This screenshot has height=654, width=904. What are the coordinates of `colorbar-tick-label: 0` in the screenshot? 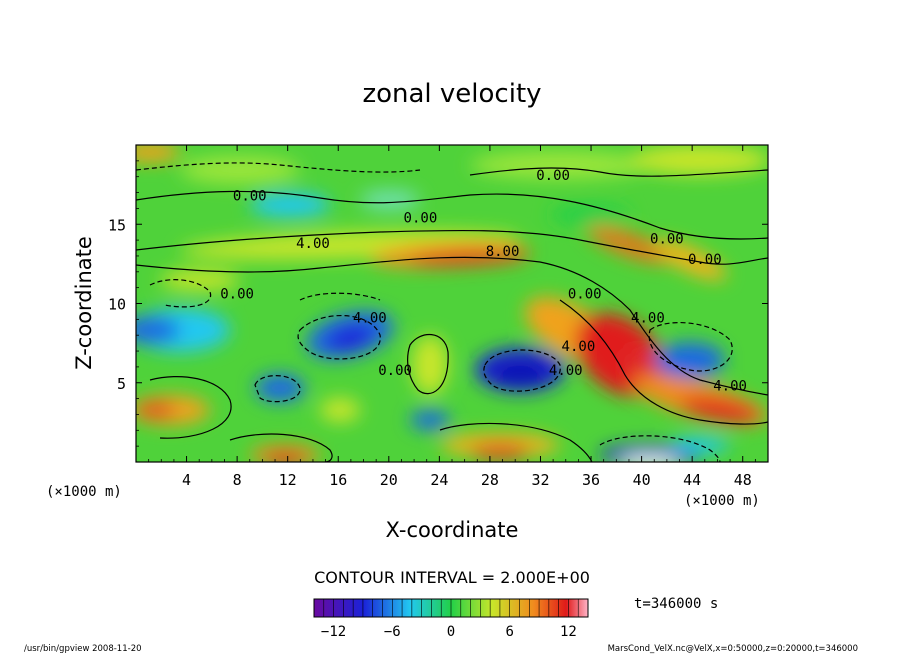 It's located at (451, 632).